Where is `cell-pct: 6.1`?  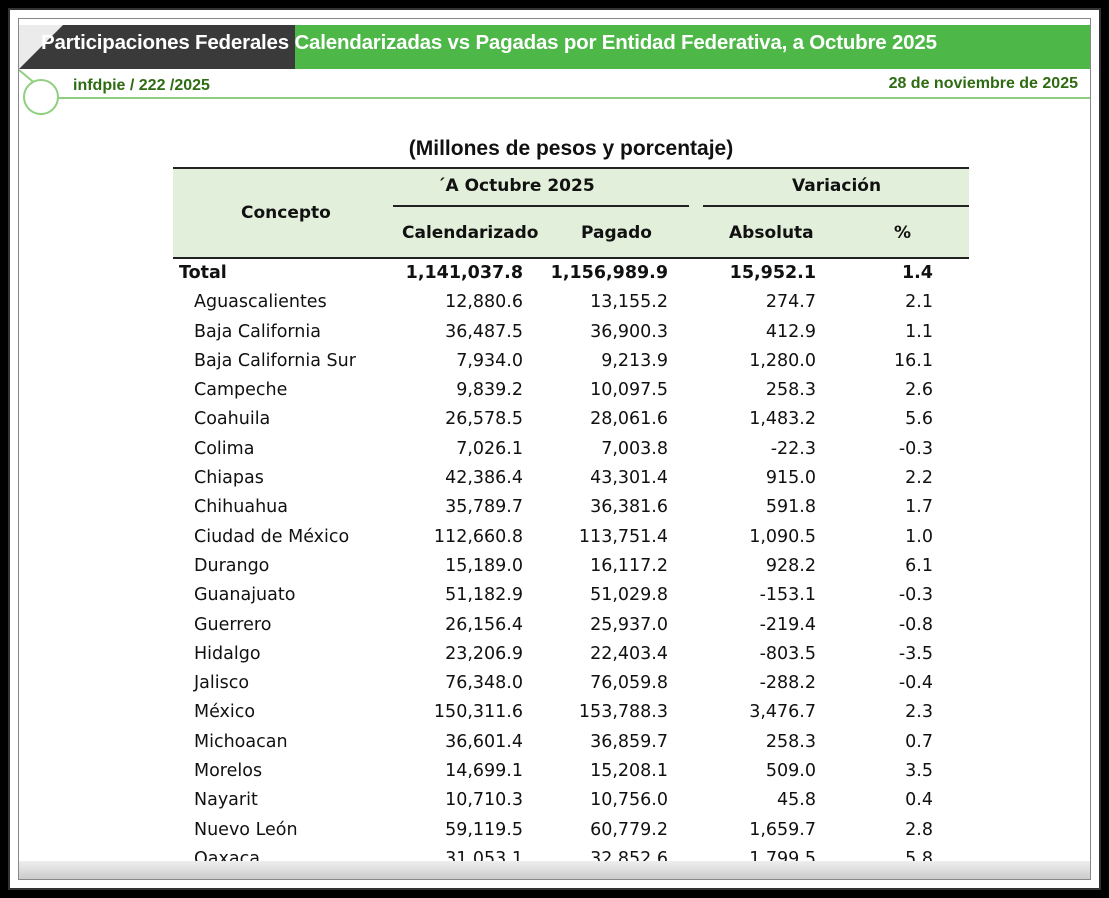 cell-pct: 6.1 is located at coordinates (919, 565).